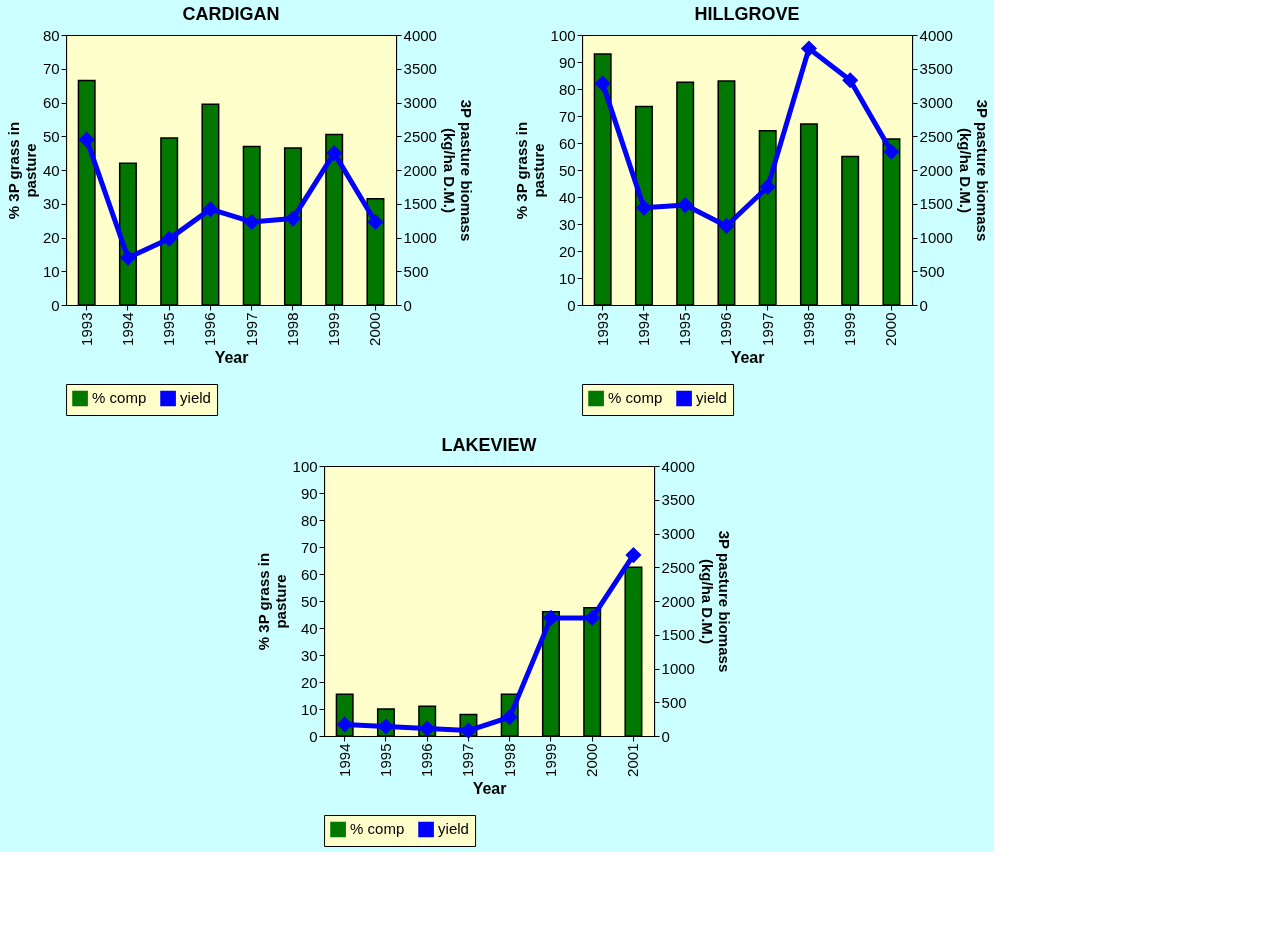 Image resolution: width=1274 pixels, height=951 pixels. I want to click on x-tick-label: 2000, so click(891, 329).